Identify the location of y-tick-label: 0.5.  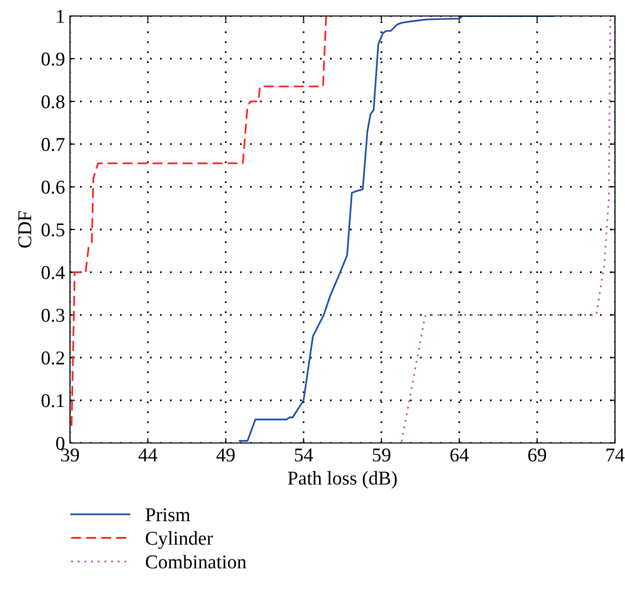
(53, 230).